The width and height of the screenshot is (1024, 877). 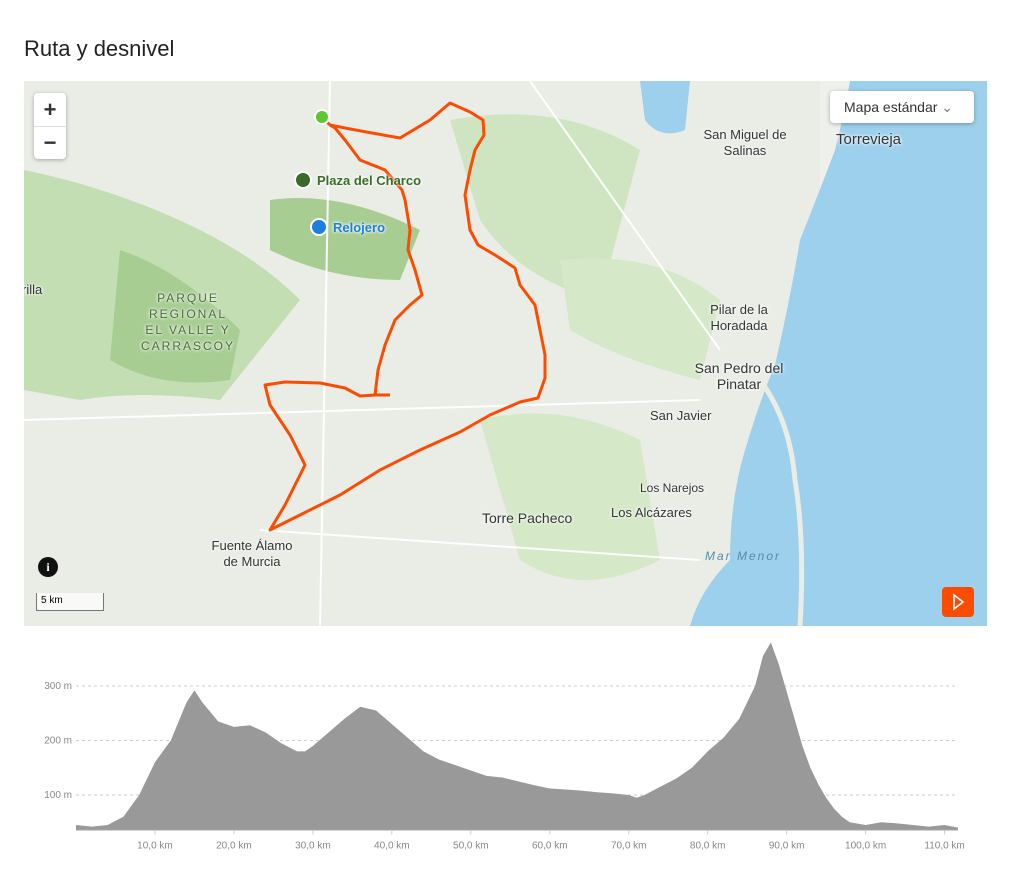 I want to click on place-line: Los Alcázares, so click(x=651, y=512).